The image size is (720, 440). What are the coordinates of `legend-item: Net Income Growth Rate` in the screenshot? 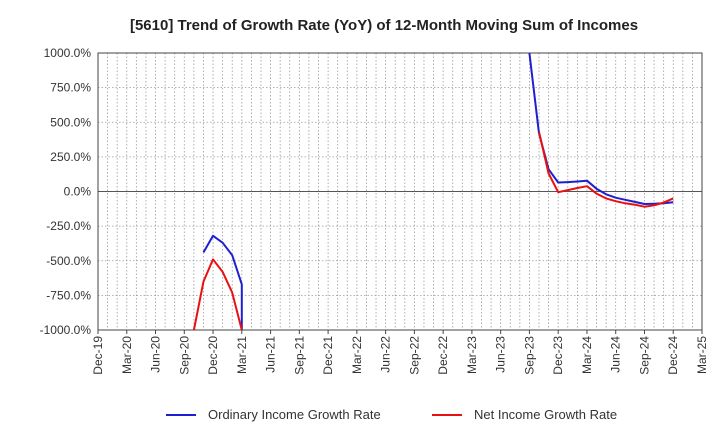 It's located at (524, 414).